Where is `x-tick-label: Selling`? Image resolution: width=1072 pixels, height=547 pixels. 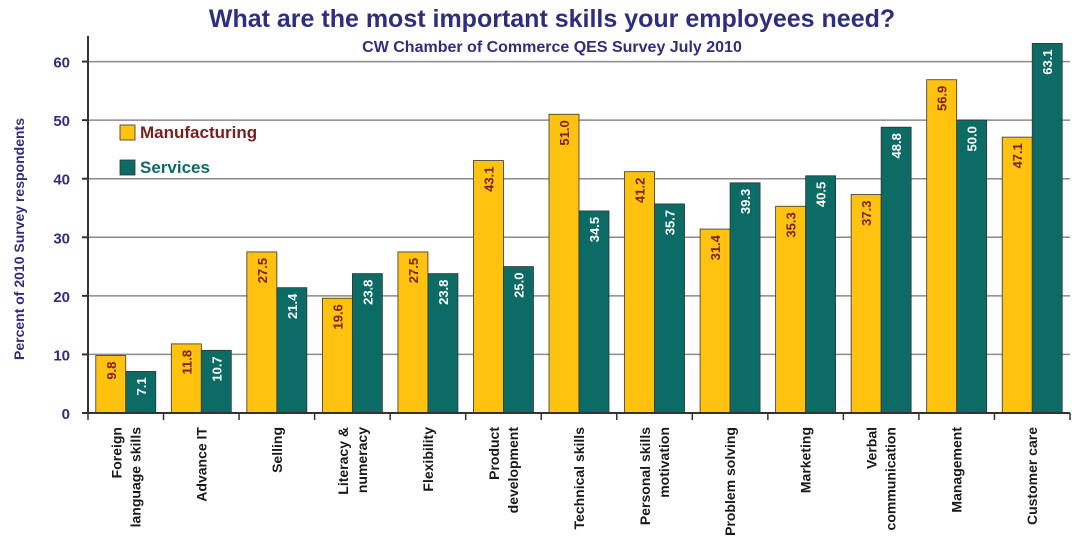
x-tick-label: Selling is located at coordinates (277, 450).